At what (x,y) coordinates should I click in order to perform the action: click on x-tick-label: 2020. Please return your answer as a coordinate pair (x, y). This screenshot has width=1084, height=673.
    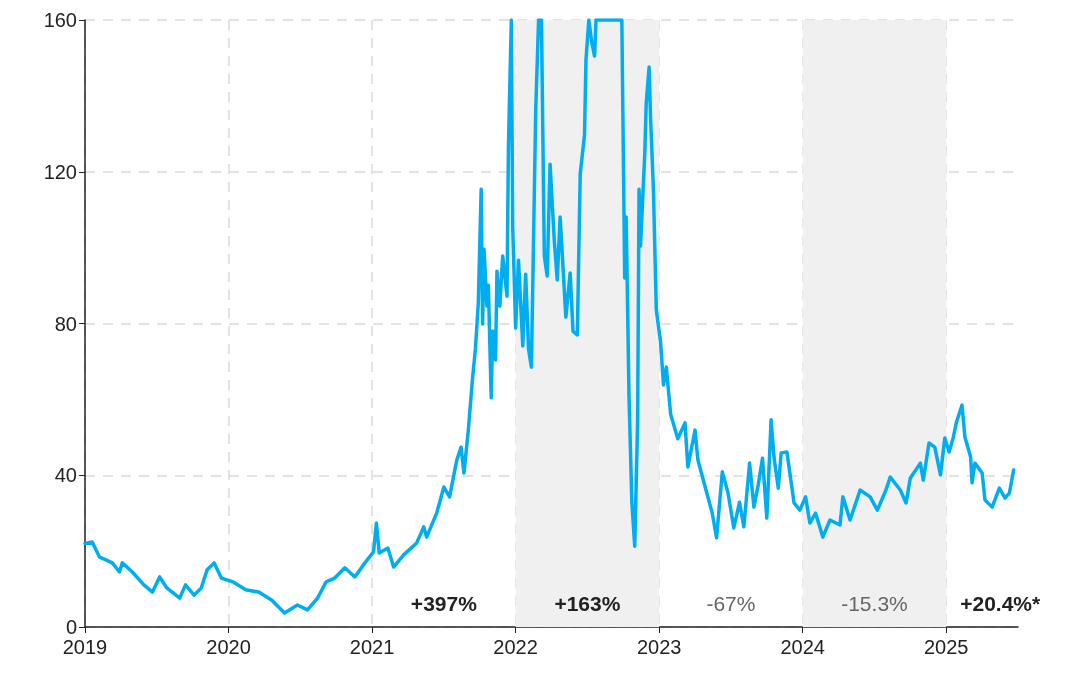
    Looking at the image, I should click on (228, 647).